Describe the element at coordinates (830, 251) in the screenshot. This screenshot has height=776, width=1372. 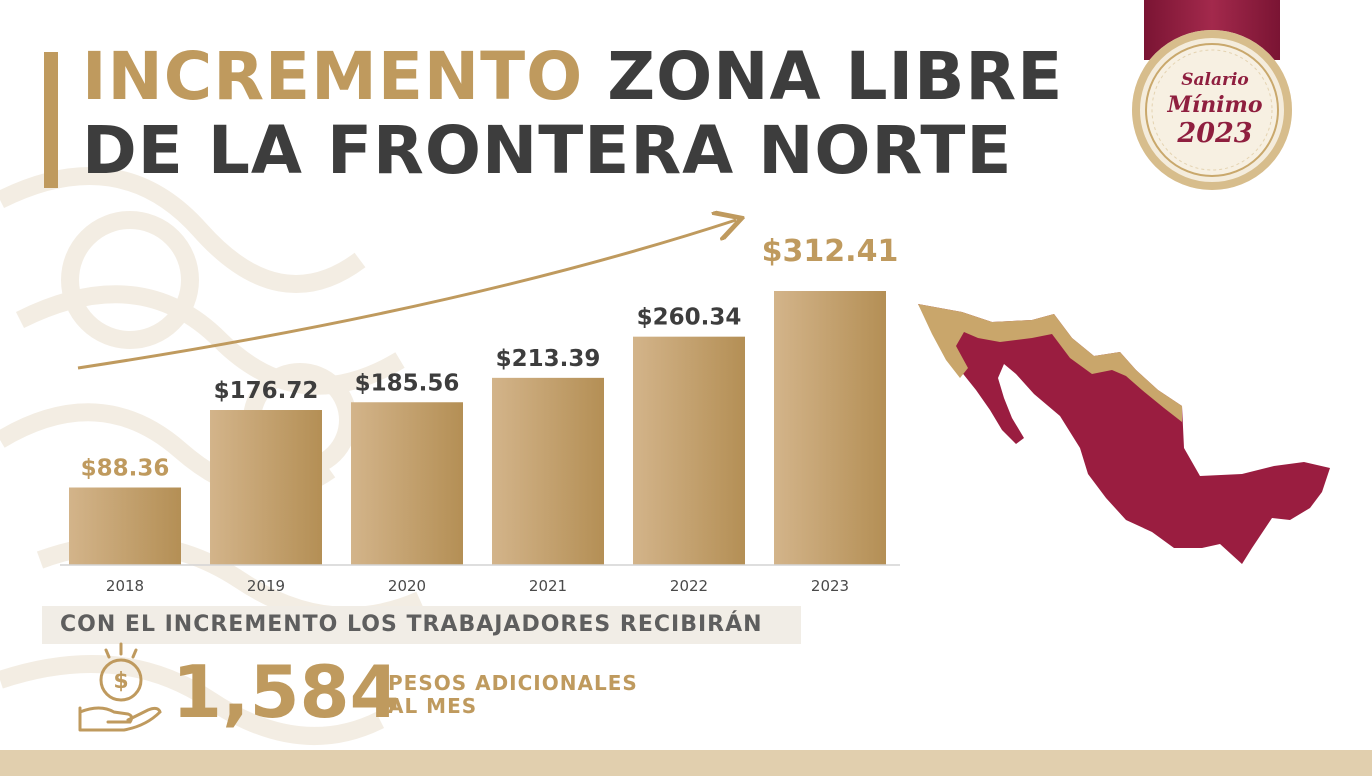
I see `data-label-2023: $312.41` at that location.